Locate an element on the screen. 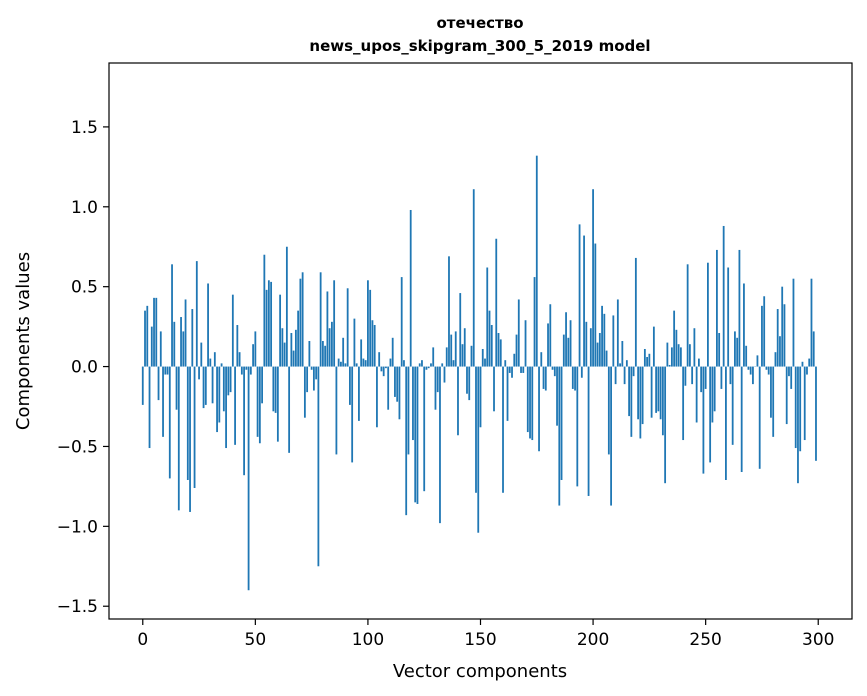 Image resolution: width=867 pixels, height=696 pixels. y-tick-label: 0.0 is located at coordinates (84, 368).